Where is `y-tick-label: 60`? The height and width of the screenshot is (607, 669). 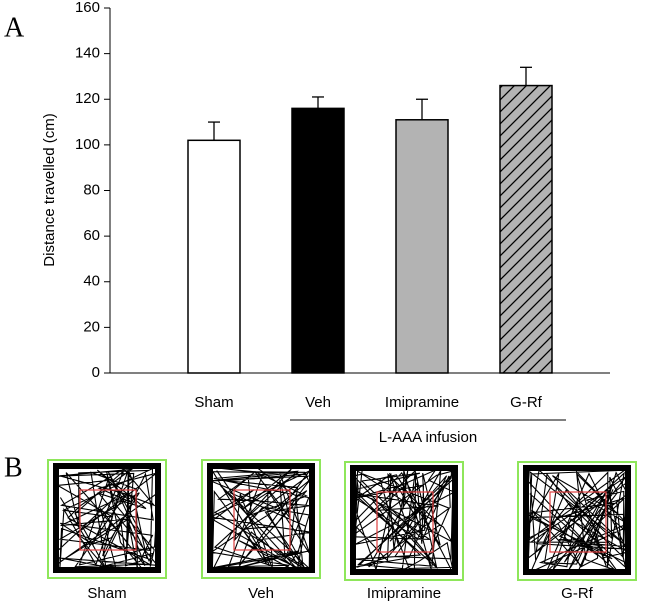
y-tick-label: 60 is located at coordinates (91, 235).